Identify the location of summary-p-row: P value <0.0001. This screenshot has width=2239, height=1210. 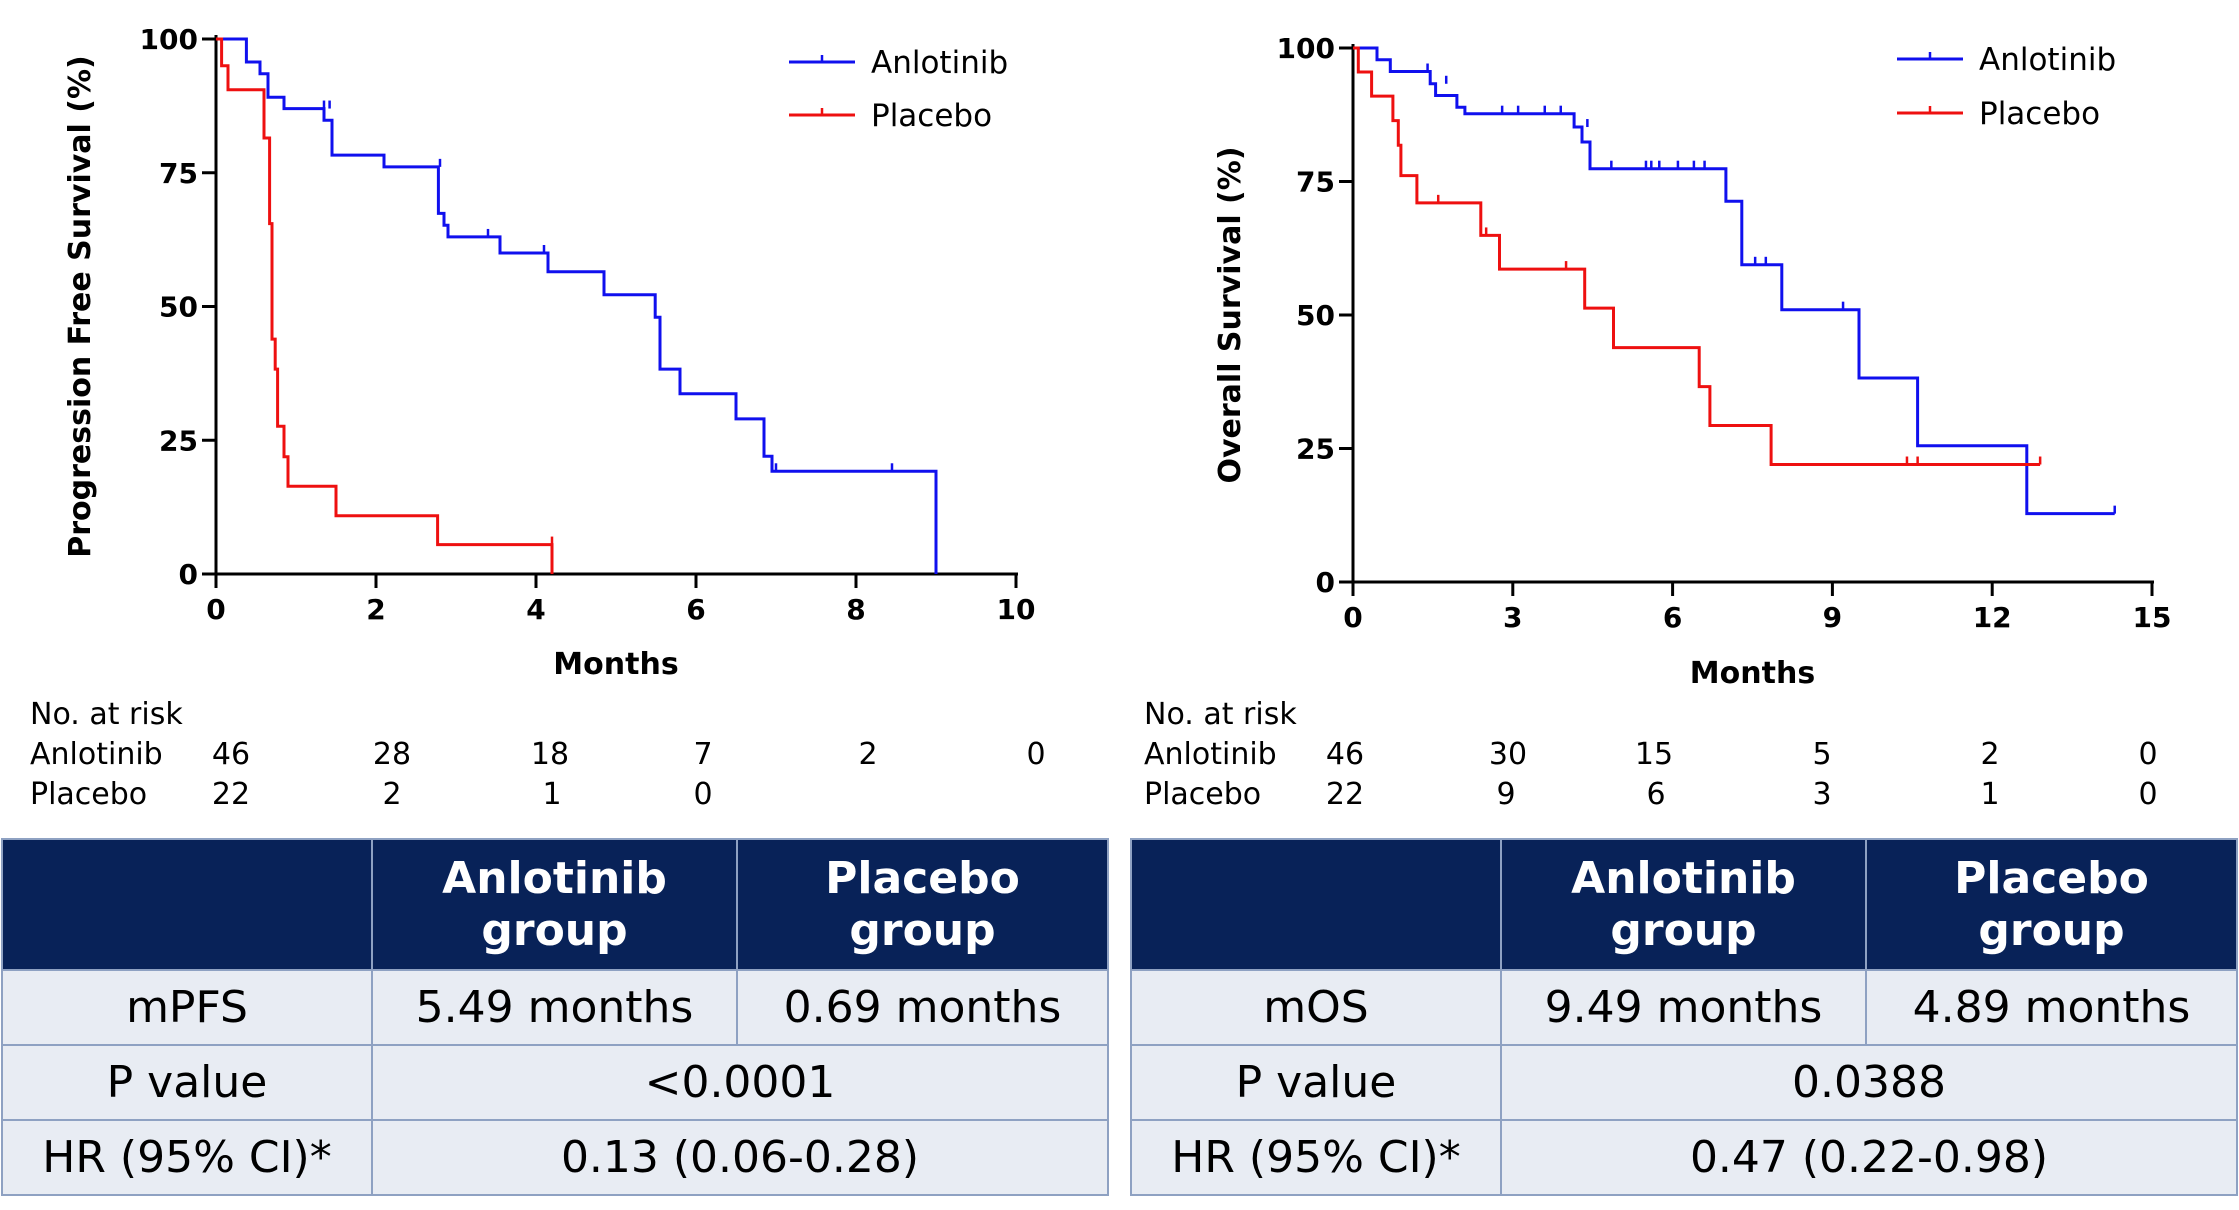
(555, 1082).